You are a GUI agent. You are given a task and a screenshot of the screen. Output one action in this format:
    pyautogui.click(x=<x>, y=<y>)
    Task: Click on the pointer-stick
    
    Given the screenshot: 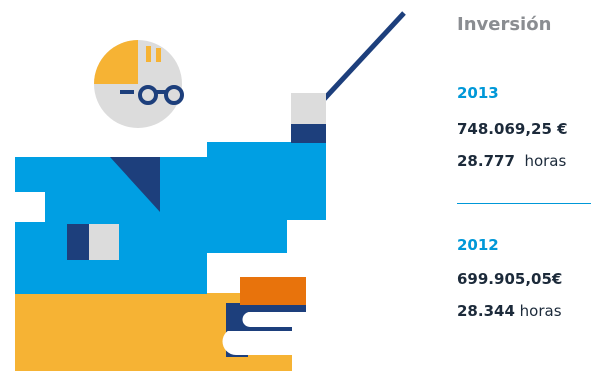 What is the action you would take?
    pyautogui.click(x=359, y=61)
    